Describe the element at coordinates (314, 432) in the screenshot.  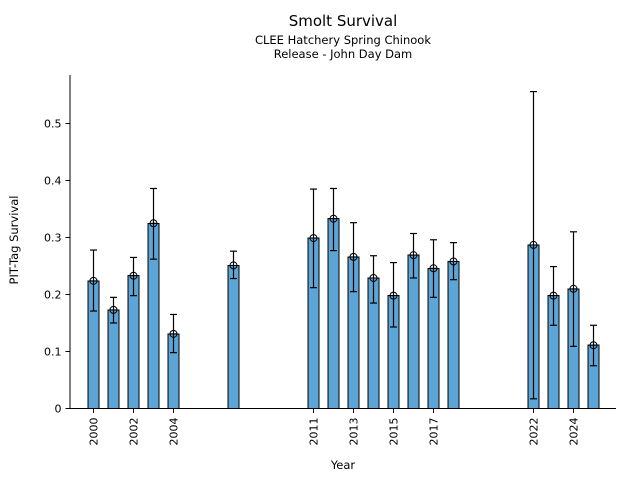
I see `x-tick-label: 2011` at that location.